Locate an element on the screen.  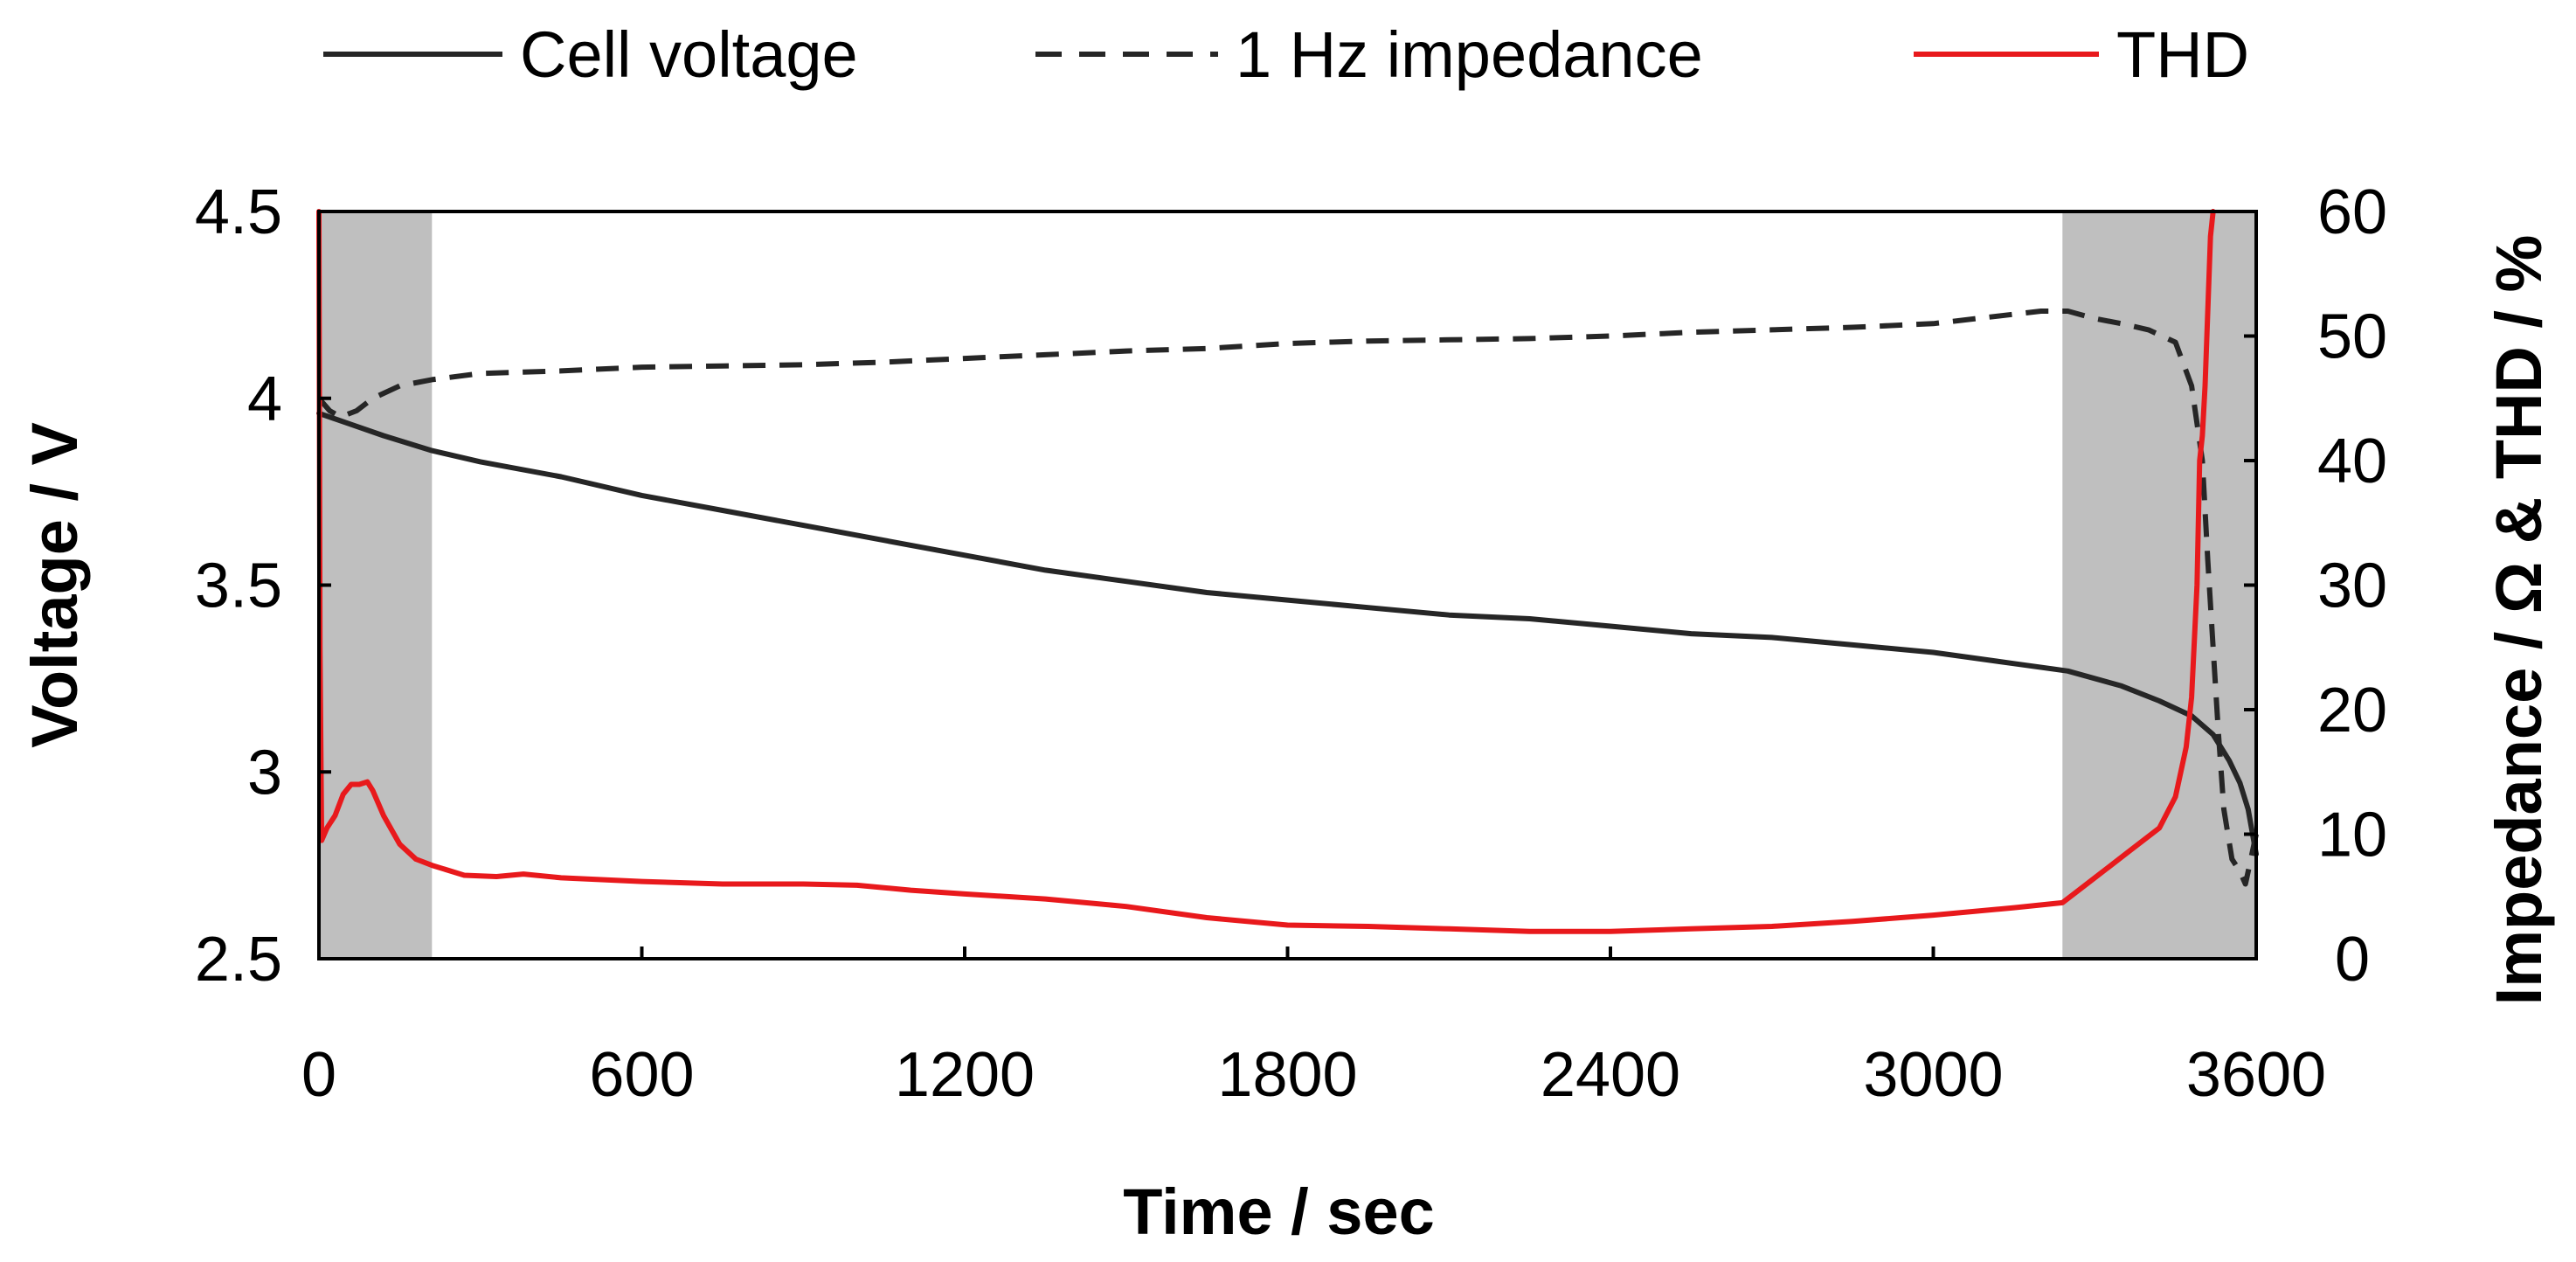
y2-tick-label: 20 is located at coordinates (2352, 710).